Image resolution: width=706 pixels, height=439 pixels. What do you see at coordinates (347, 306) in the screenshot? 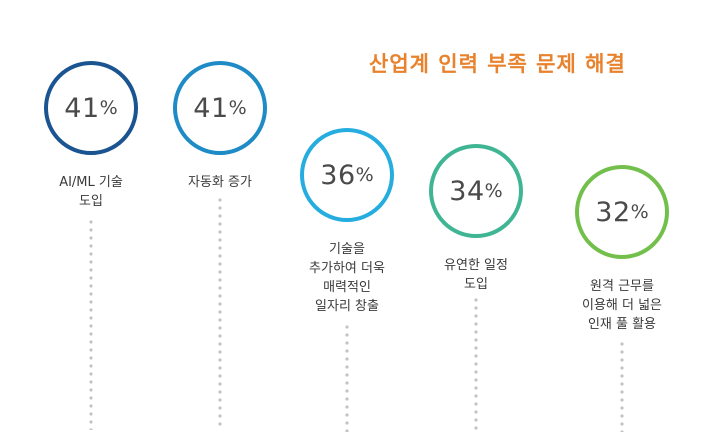
I see `stat-label-line: 일자리 창출` at bounding box center [347, 306].